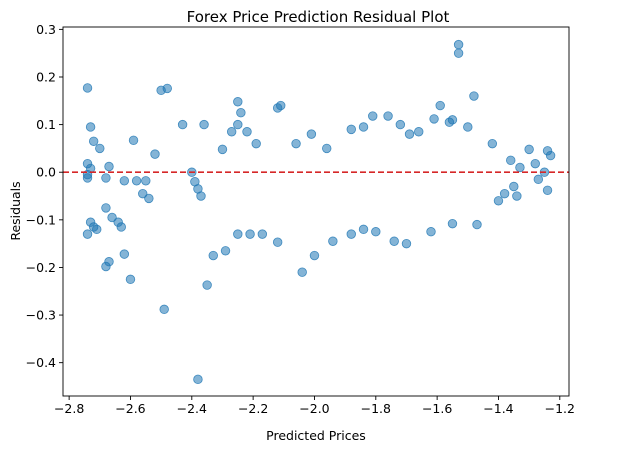 Image resolution: width=630 pixels, height=451 pixels. I want to click on y-tick-label: −0.2, so click(41, 267).